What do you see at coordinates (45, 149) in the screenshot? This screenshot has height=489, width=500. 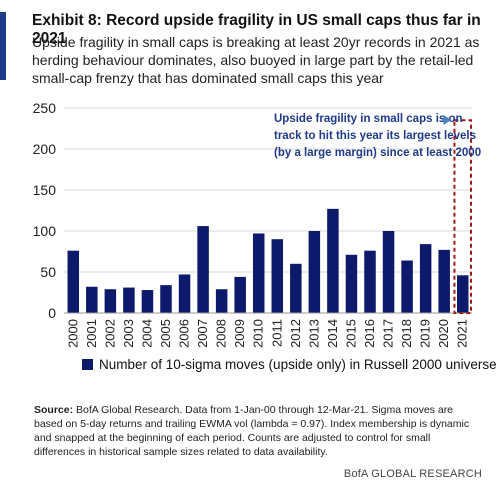 I see `y-tick-label: 200` at bounding box center [45, 149].